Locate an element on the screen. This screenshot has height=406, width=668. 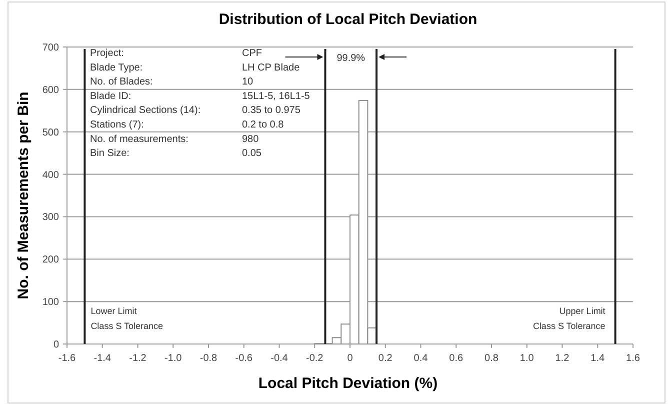
x-tick-label: 1.6 is located at coordinates (633, 358).